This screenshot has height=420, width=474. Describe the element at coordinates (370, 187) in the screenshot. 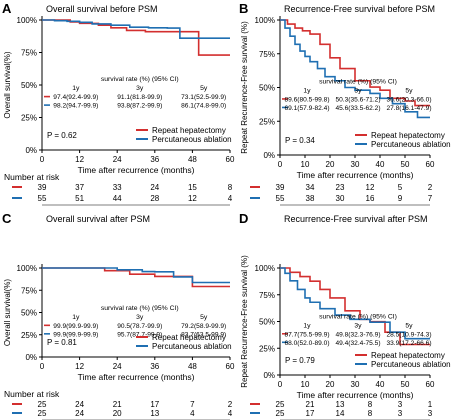

I see `risk-cell: 12` at that location.